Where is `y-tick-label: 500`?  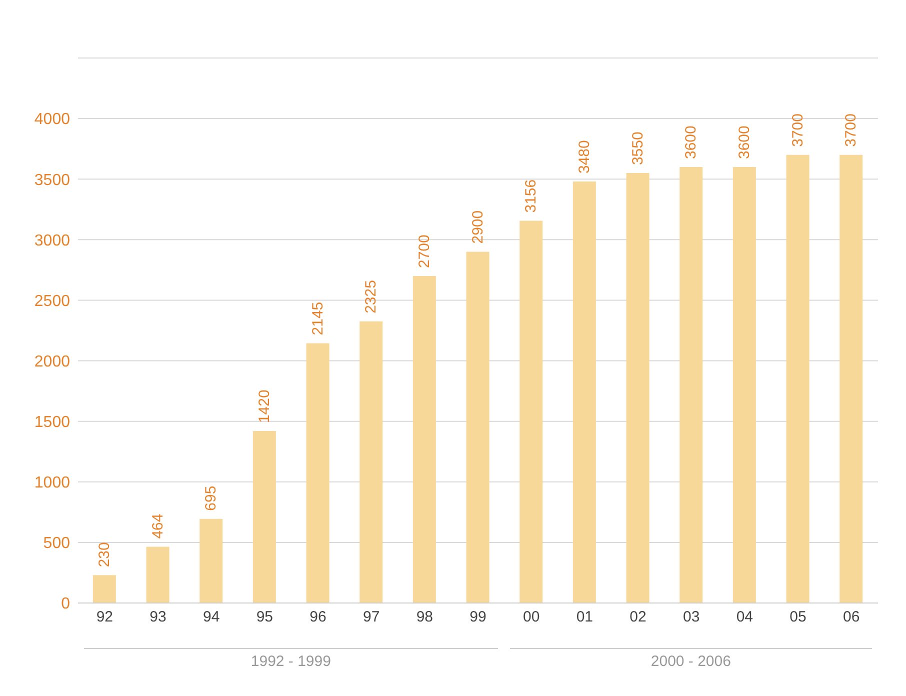
y-tick-label: 500 is located at coordinates (56, 543).